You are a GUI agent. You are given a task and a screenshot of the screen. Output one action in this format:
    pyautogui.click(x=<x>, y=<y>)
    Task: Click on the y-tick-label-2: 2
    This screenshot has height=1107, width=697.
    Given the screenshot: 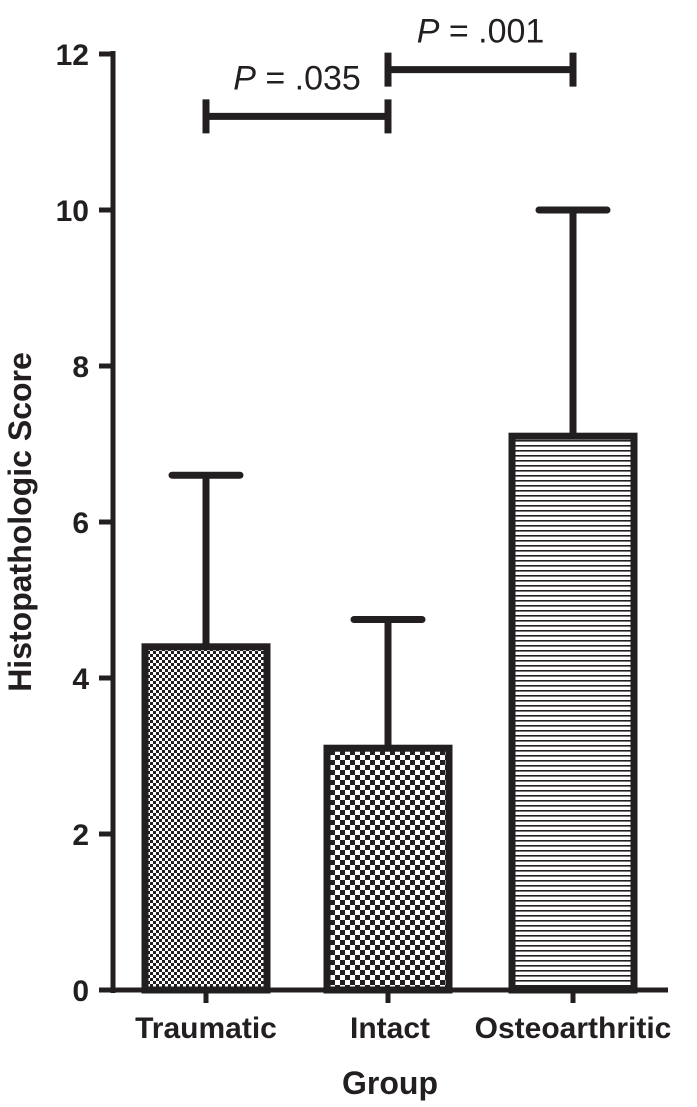 What is the action you would take?
    pyautogui.click(x=80, y=835)
    